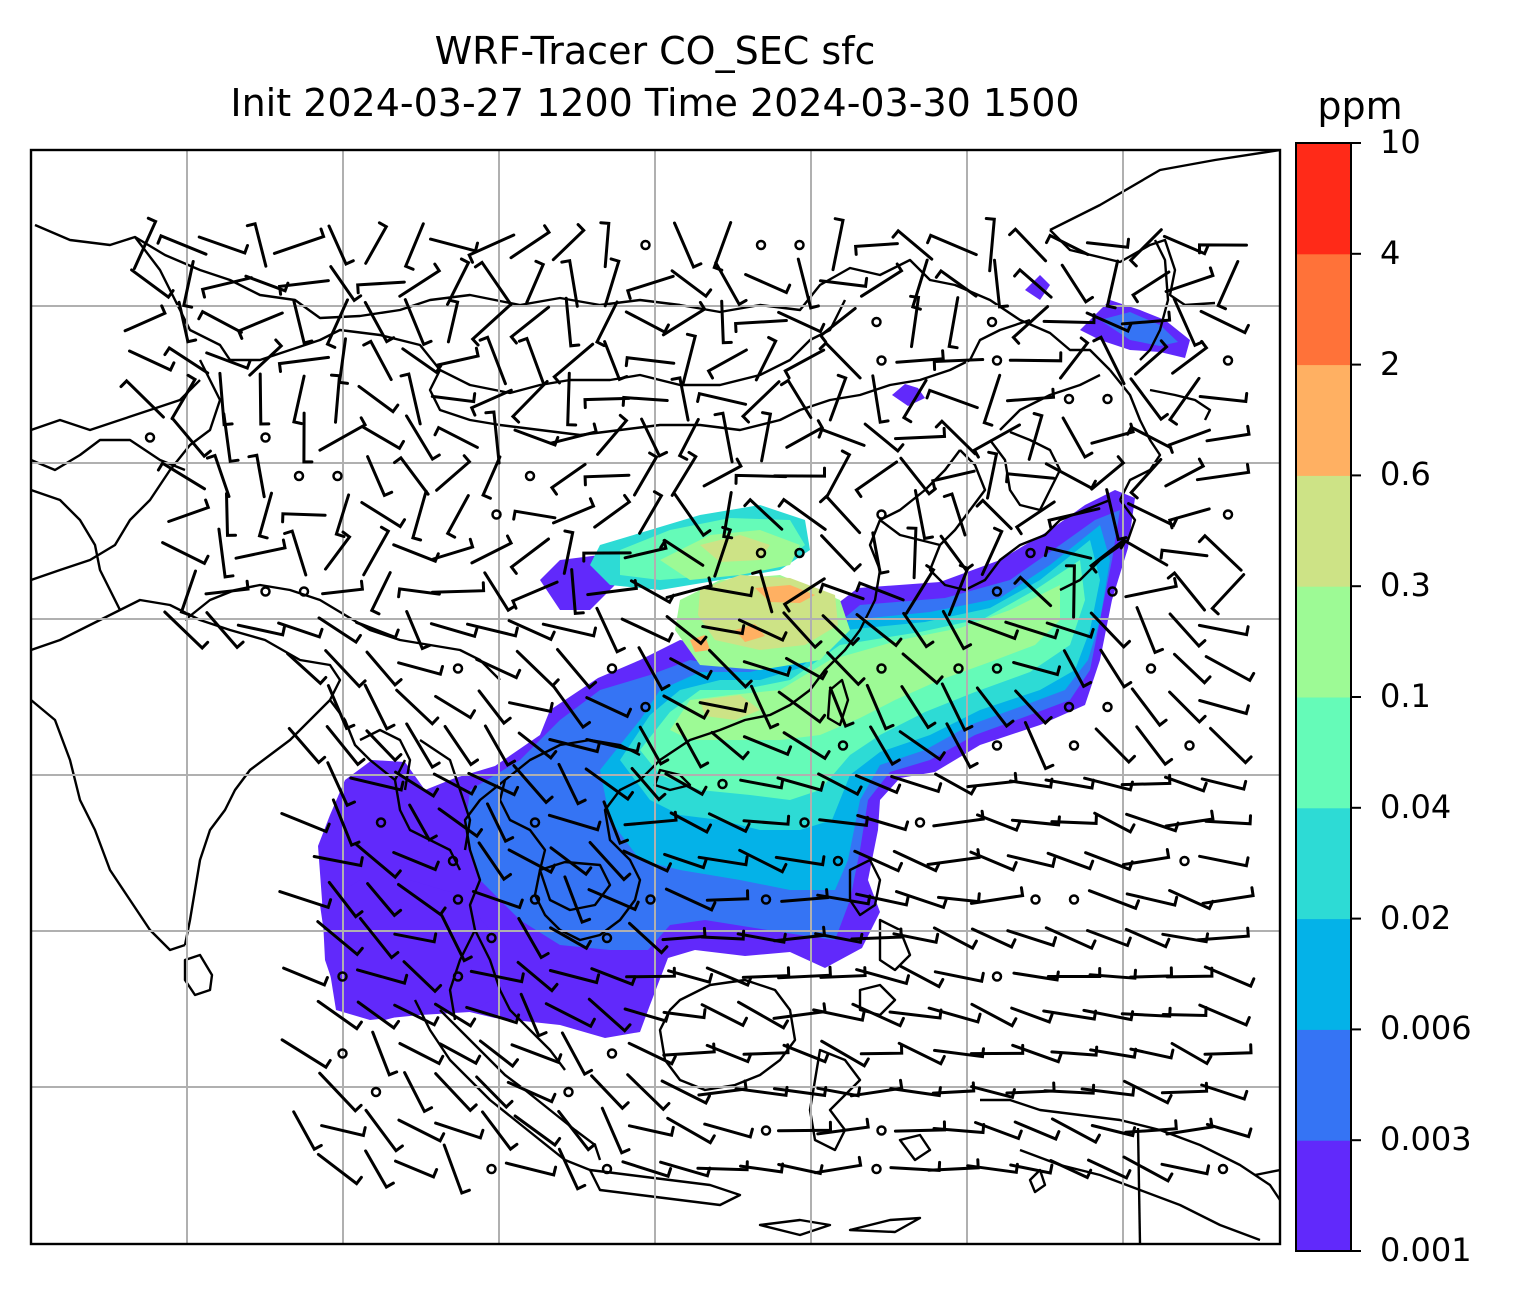  Describe the element at coordinates (1323, 697) in the screenshot. I see `colorbar-frame` at that location.